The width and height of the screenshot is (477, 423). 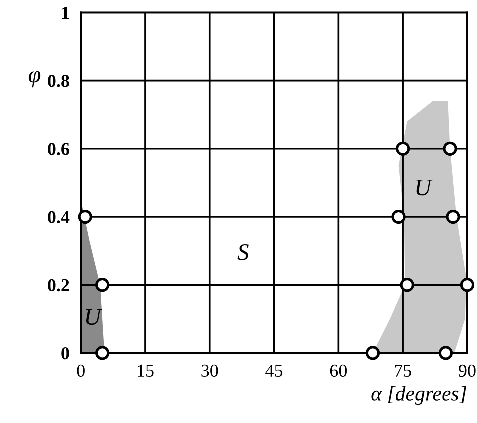 I want to click on x-tick-label: 90, so click(x=467, y=371).